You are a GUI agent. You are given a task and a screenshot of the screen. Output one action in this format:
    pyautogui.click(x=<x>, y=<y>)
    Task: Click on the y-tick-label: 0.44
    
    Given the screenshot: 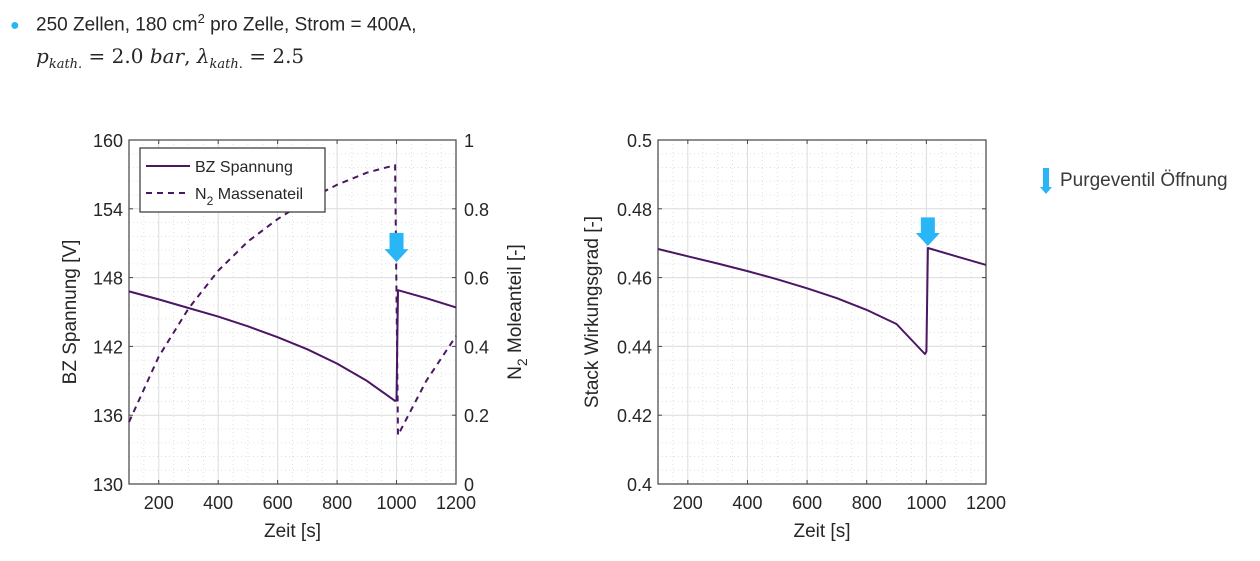 What is the action you would take?
    pyautogui.click(x=634, y=347)
    